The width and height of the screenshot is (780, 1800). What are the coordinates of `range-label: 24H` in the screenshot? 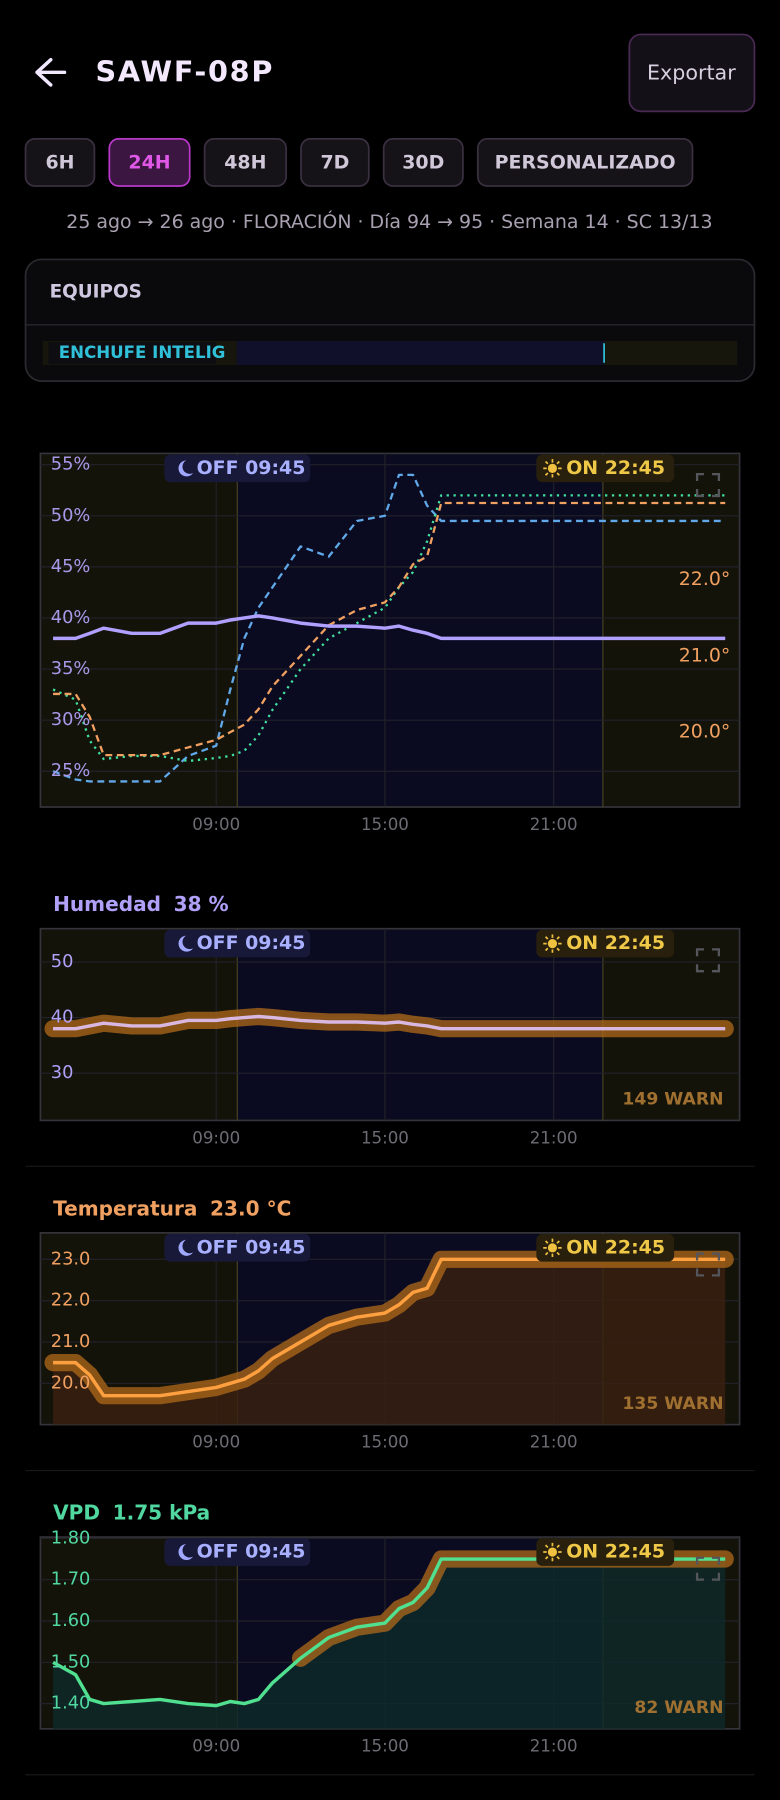 It's located at (149, 163).